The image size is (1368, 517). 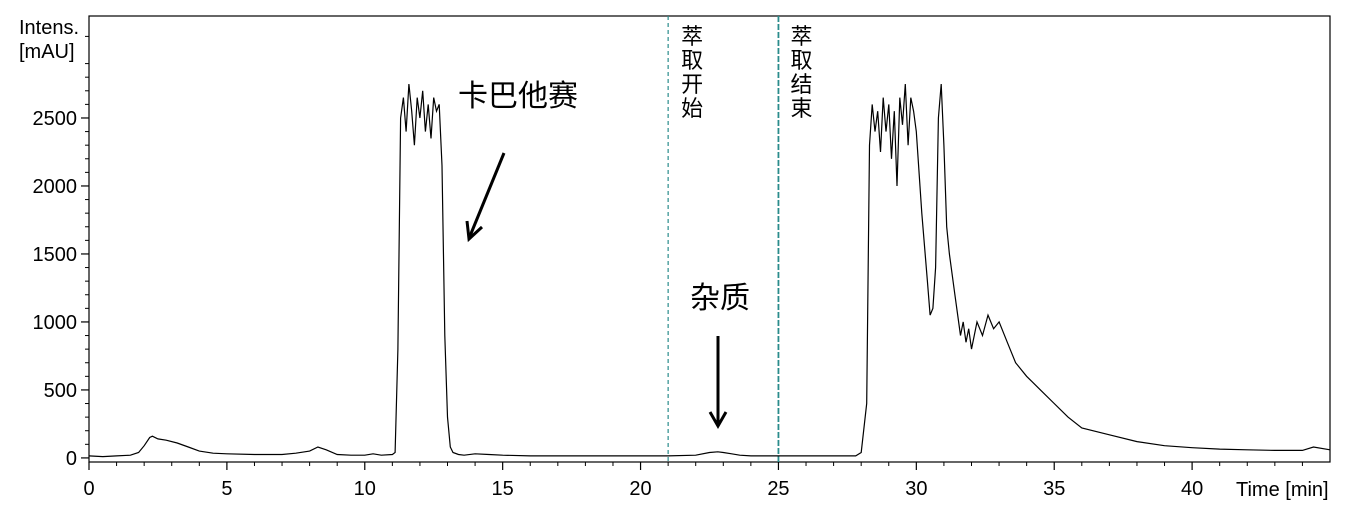 What do you see at coordinates (723, 239) in the screenshot?
I see `extraction-markers` at bounding box center [723, 239].